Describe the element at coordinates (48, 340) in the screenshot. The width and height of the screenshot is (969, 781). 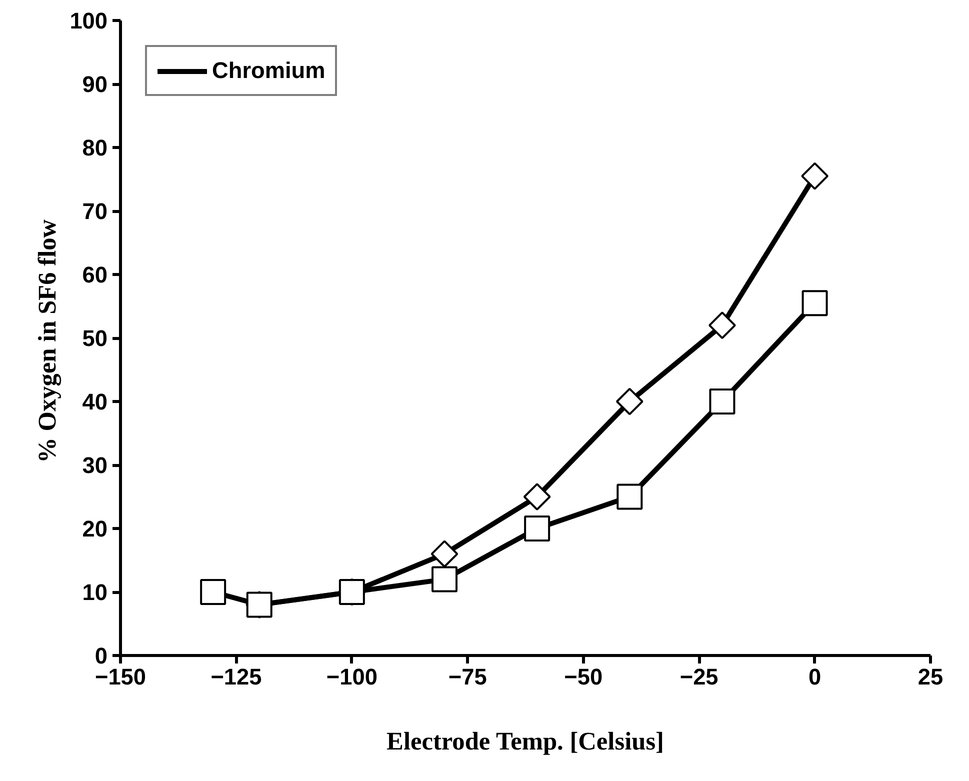
I see `y-axis-title: % Oxygen in SF6 flow` at that location.